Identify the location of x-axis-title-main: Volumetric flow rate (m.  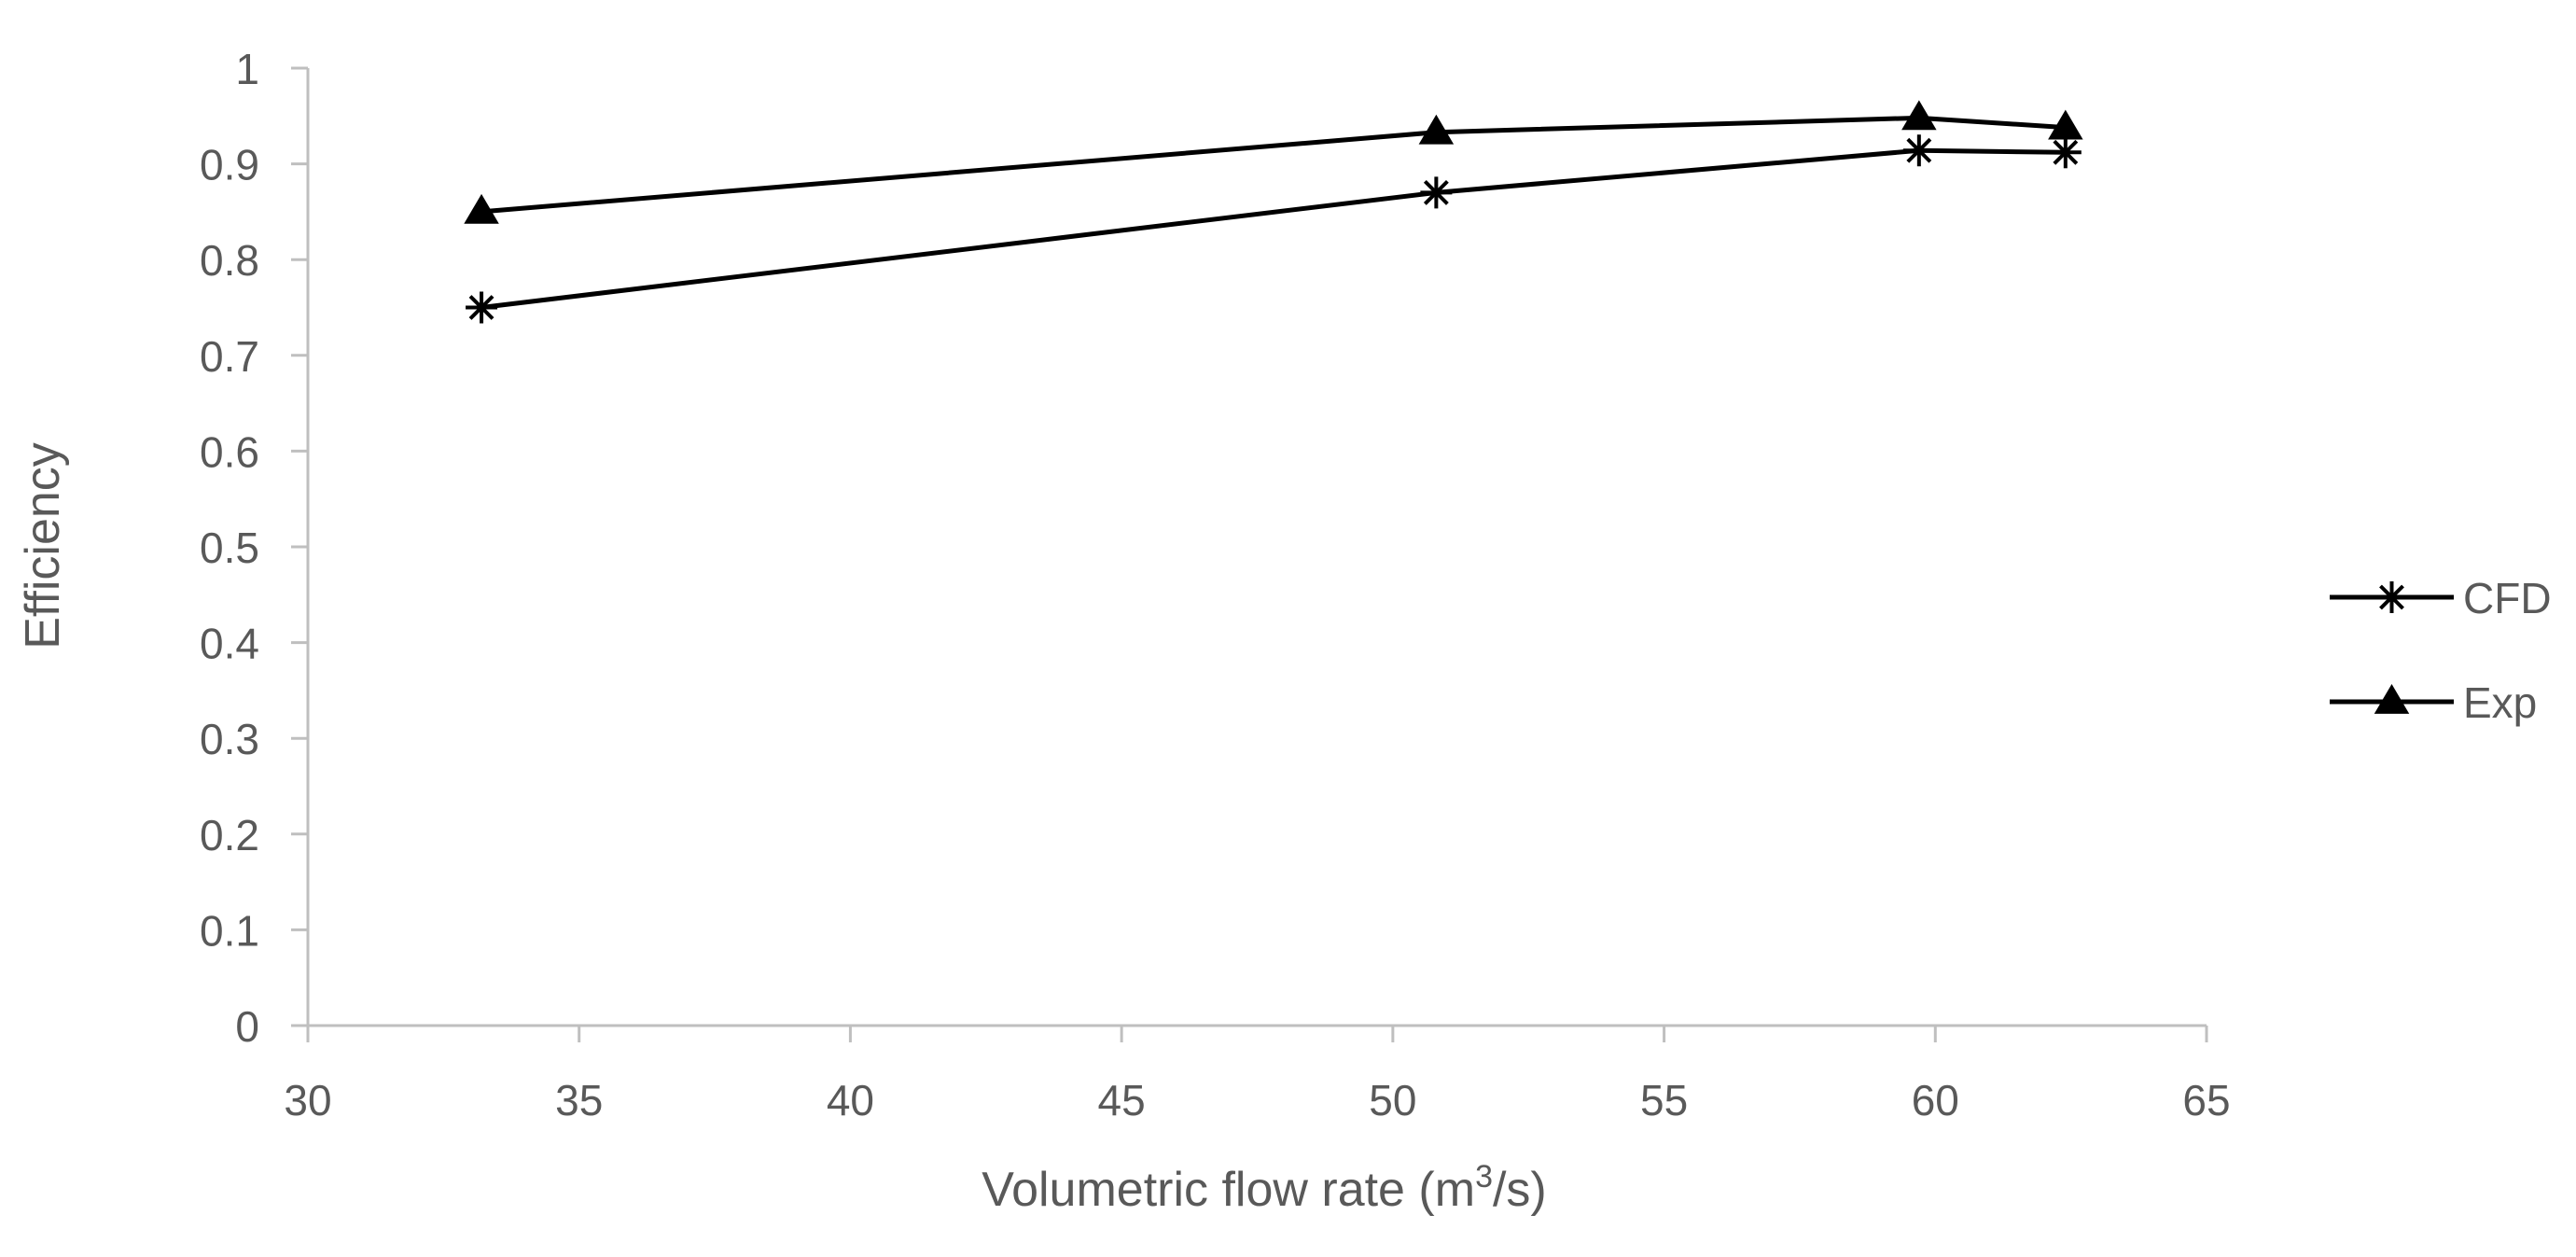
(1228, 1190).